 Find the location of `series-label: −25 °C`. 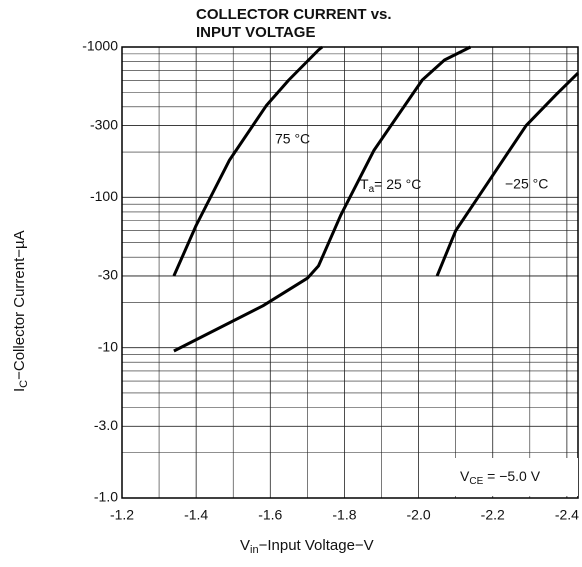

series-label: −25 °C is located at coordinates (526, 184).